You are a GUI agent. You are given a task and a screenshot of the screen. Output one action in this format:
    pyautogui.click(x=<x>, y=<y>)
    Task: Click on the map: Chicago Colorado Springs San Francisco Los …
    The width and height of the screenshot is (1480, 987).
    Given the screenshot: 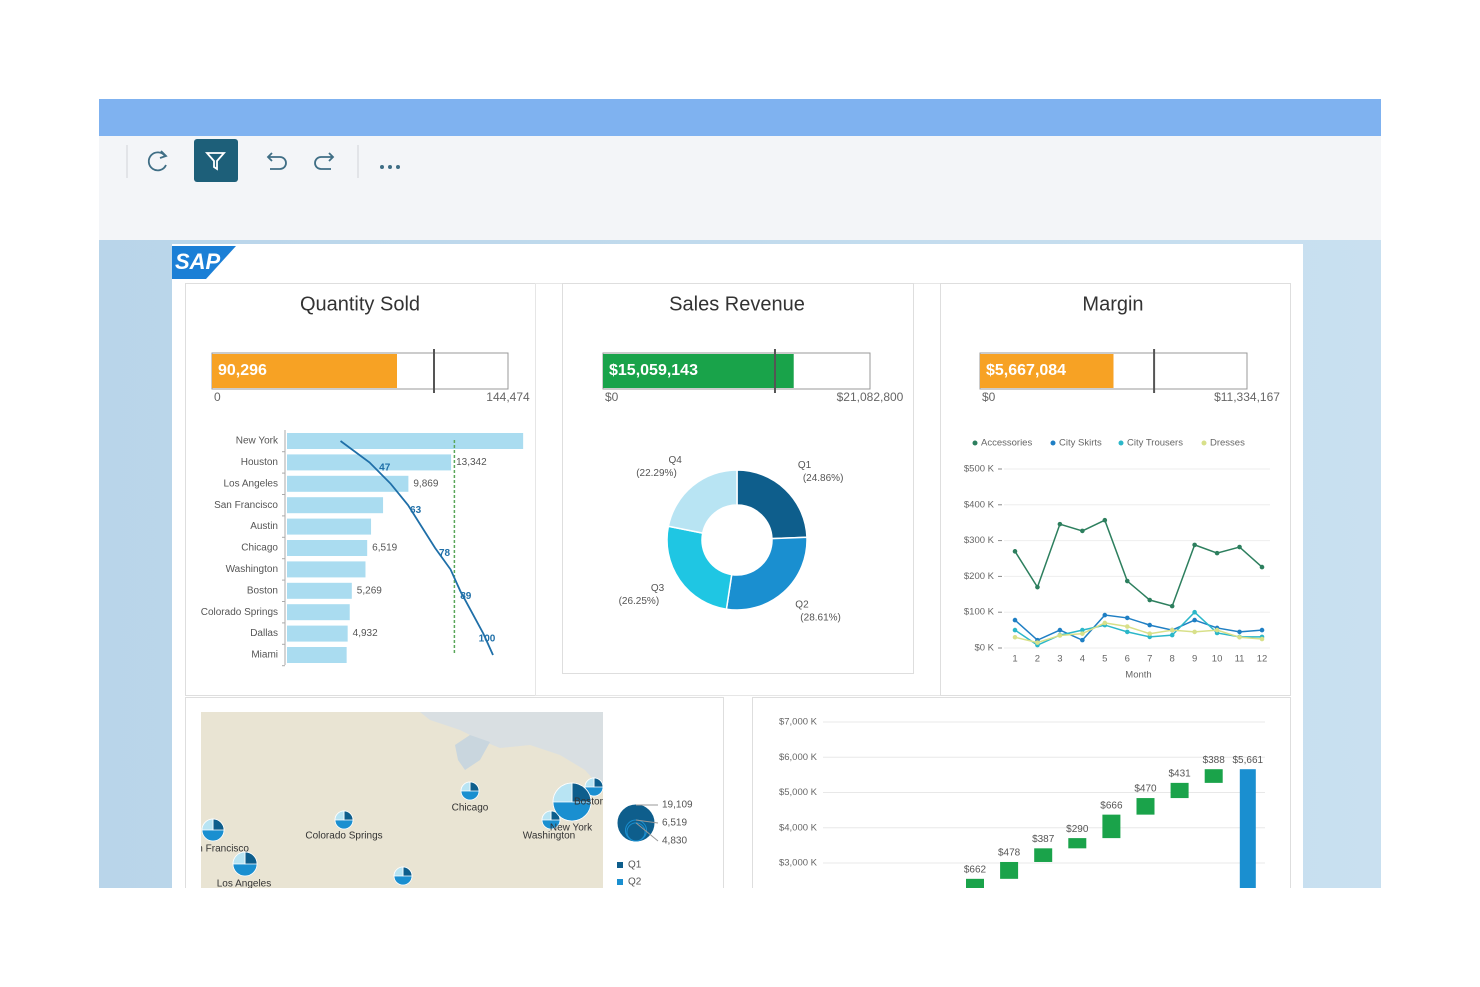 What is the action you would take?
    pyautogui.click(x=394, y=801)
    